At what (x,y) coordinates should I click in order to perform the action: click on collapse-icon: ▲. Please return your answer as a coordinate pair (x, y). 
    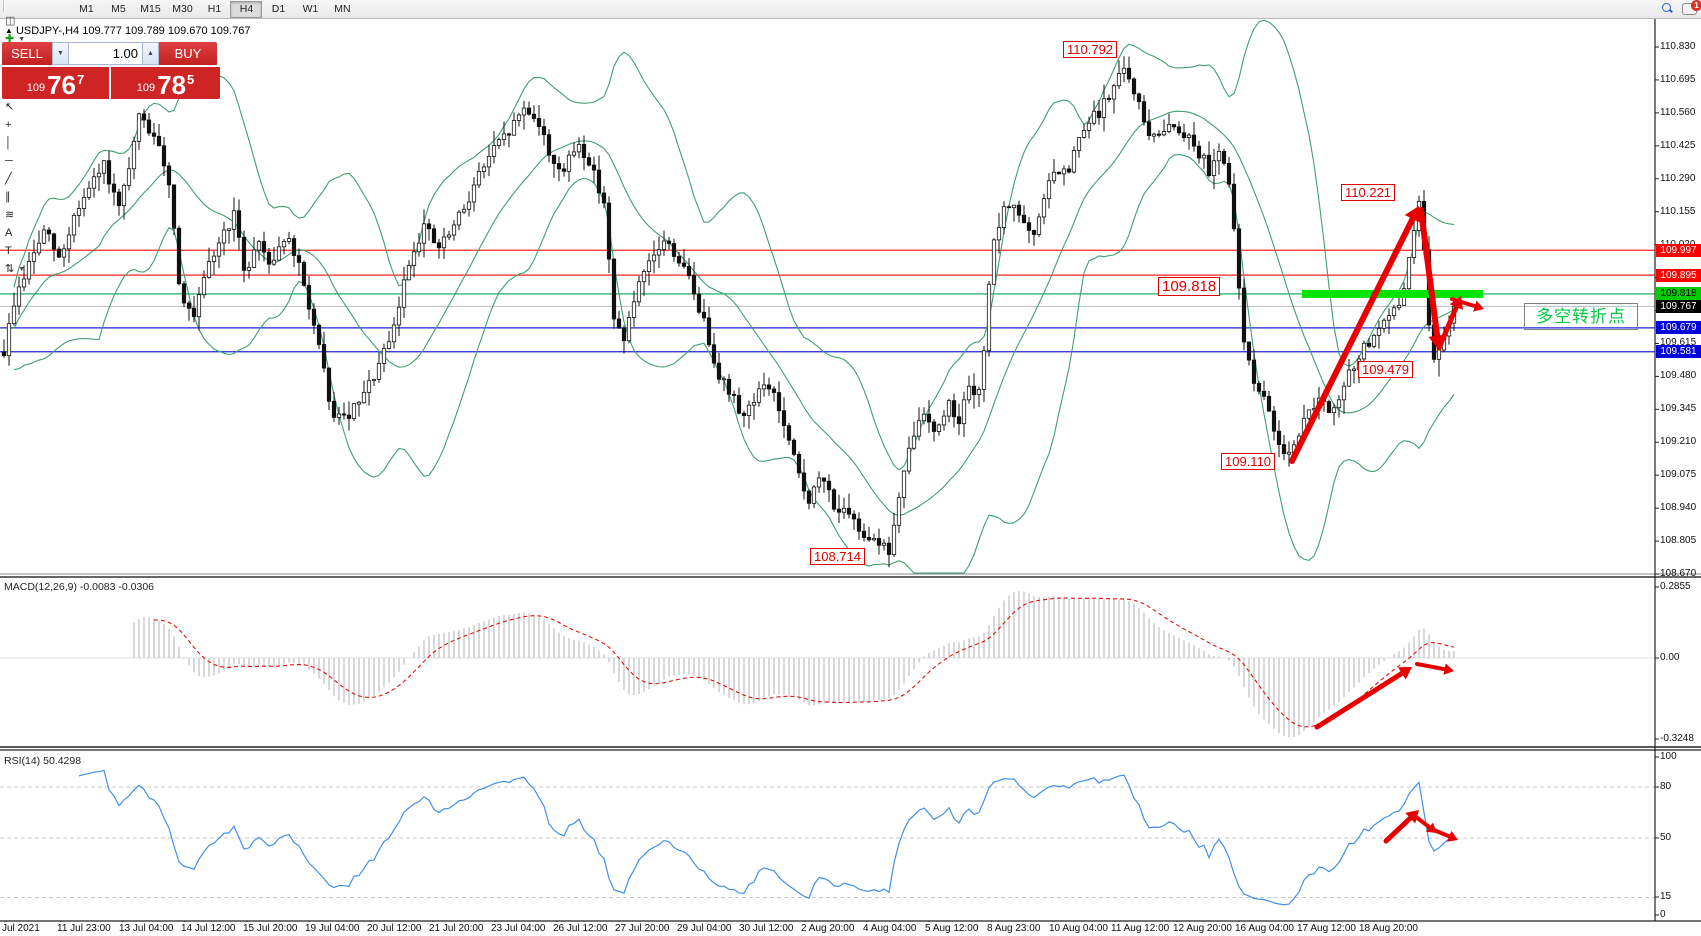
    Looking at the image, I should click on (9, 30).